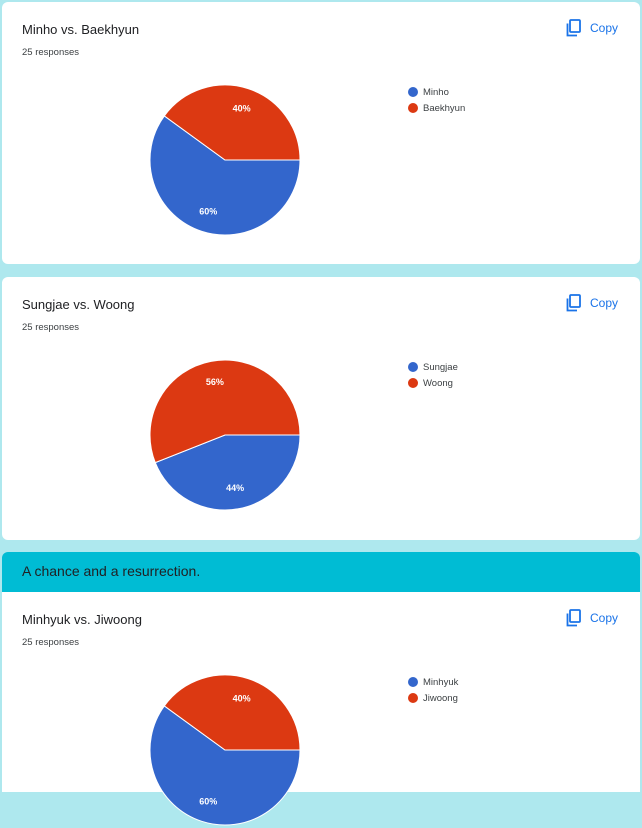 This screenshot has height=828, width=642. What do you see at coordinates (232, 122) in the screenshot?
I see `pie-slice-baekhyun` at bounding box center [232, 122].